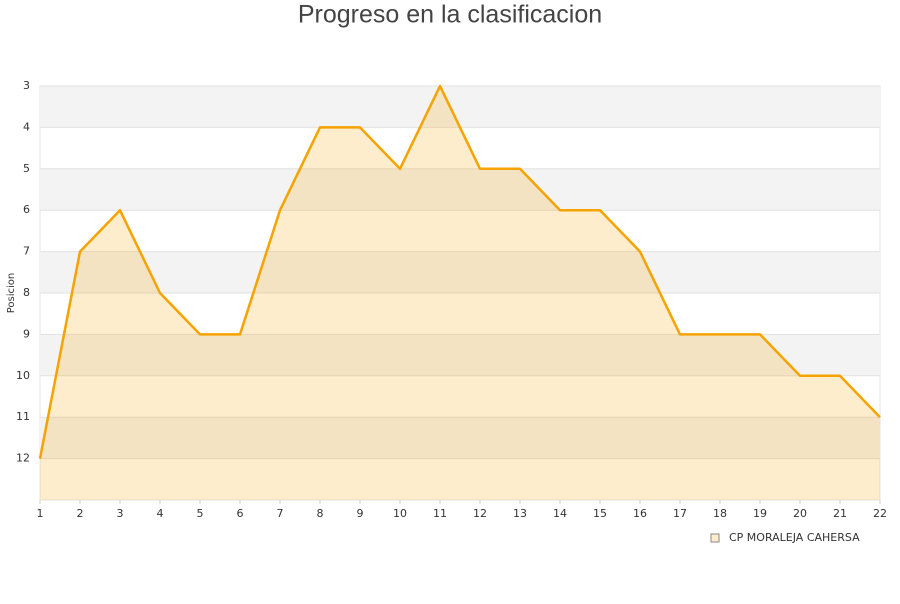  What do you see at coordinates (26, 292) in the screenshot?
I see `y-tick-label: 8` at bounding box center [26, 292].